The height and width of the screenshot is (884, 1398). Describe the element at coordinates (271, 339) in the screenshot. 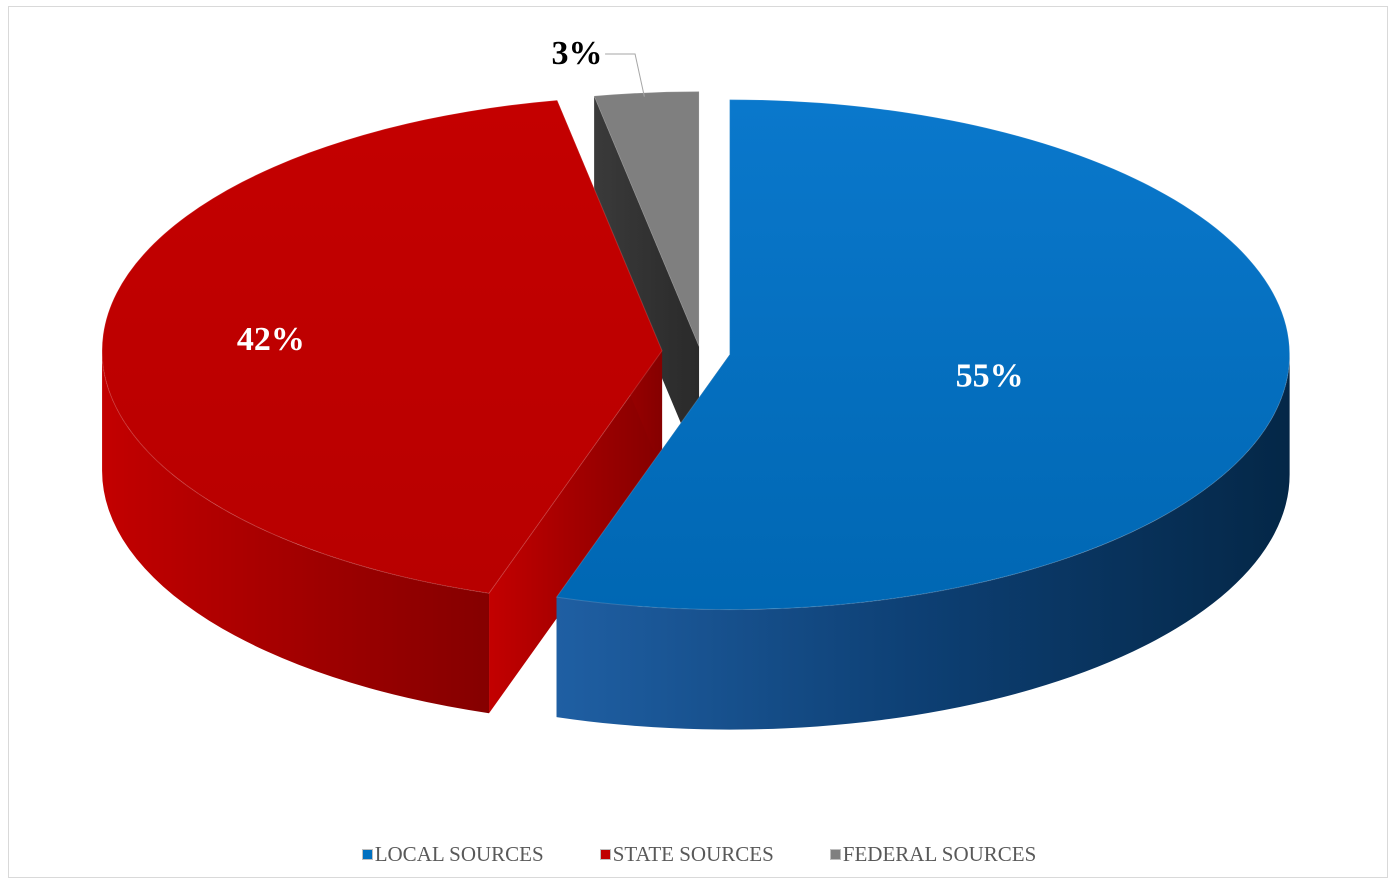

I see `data-label-state: 42%` at that location.